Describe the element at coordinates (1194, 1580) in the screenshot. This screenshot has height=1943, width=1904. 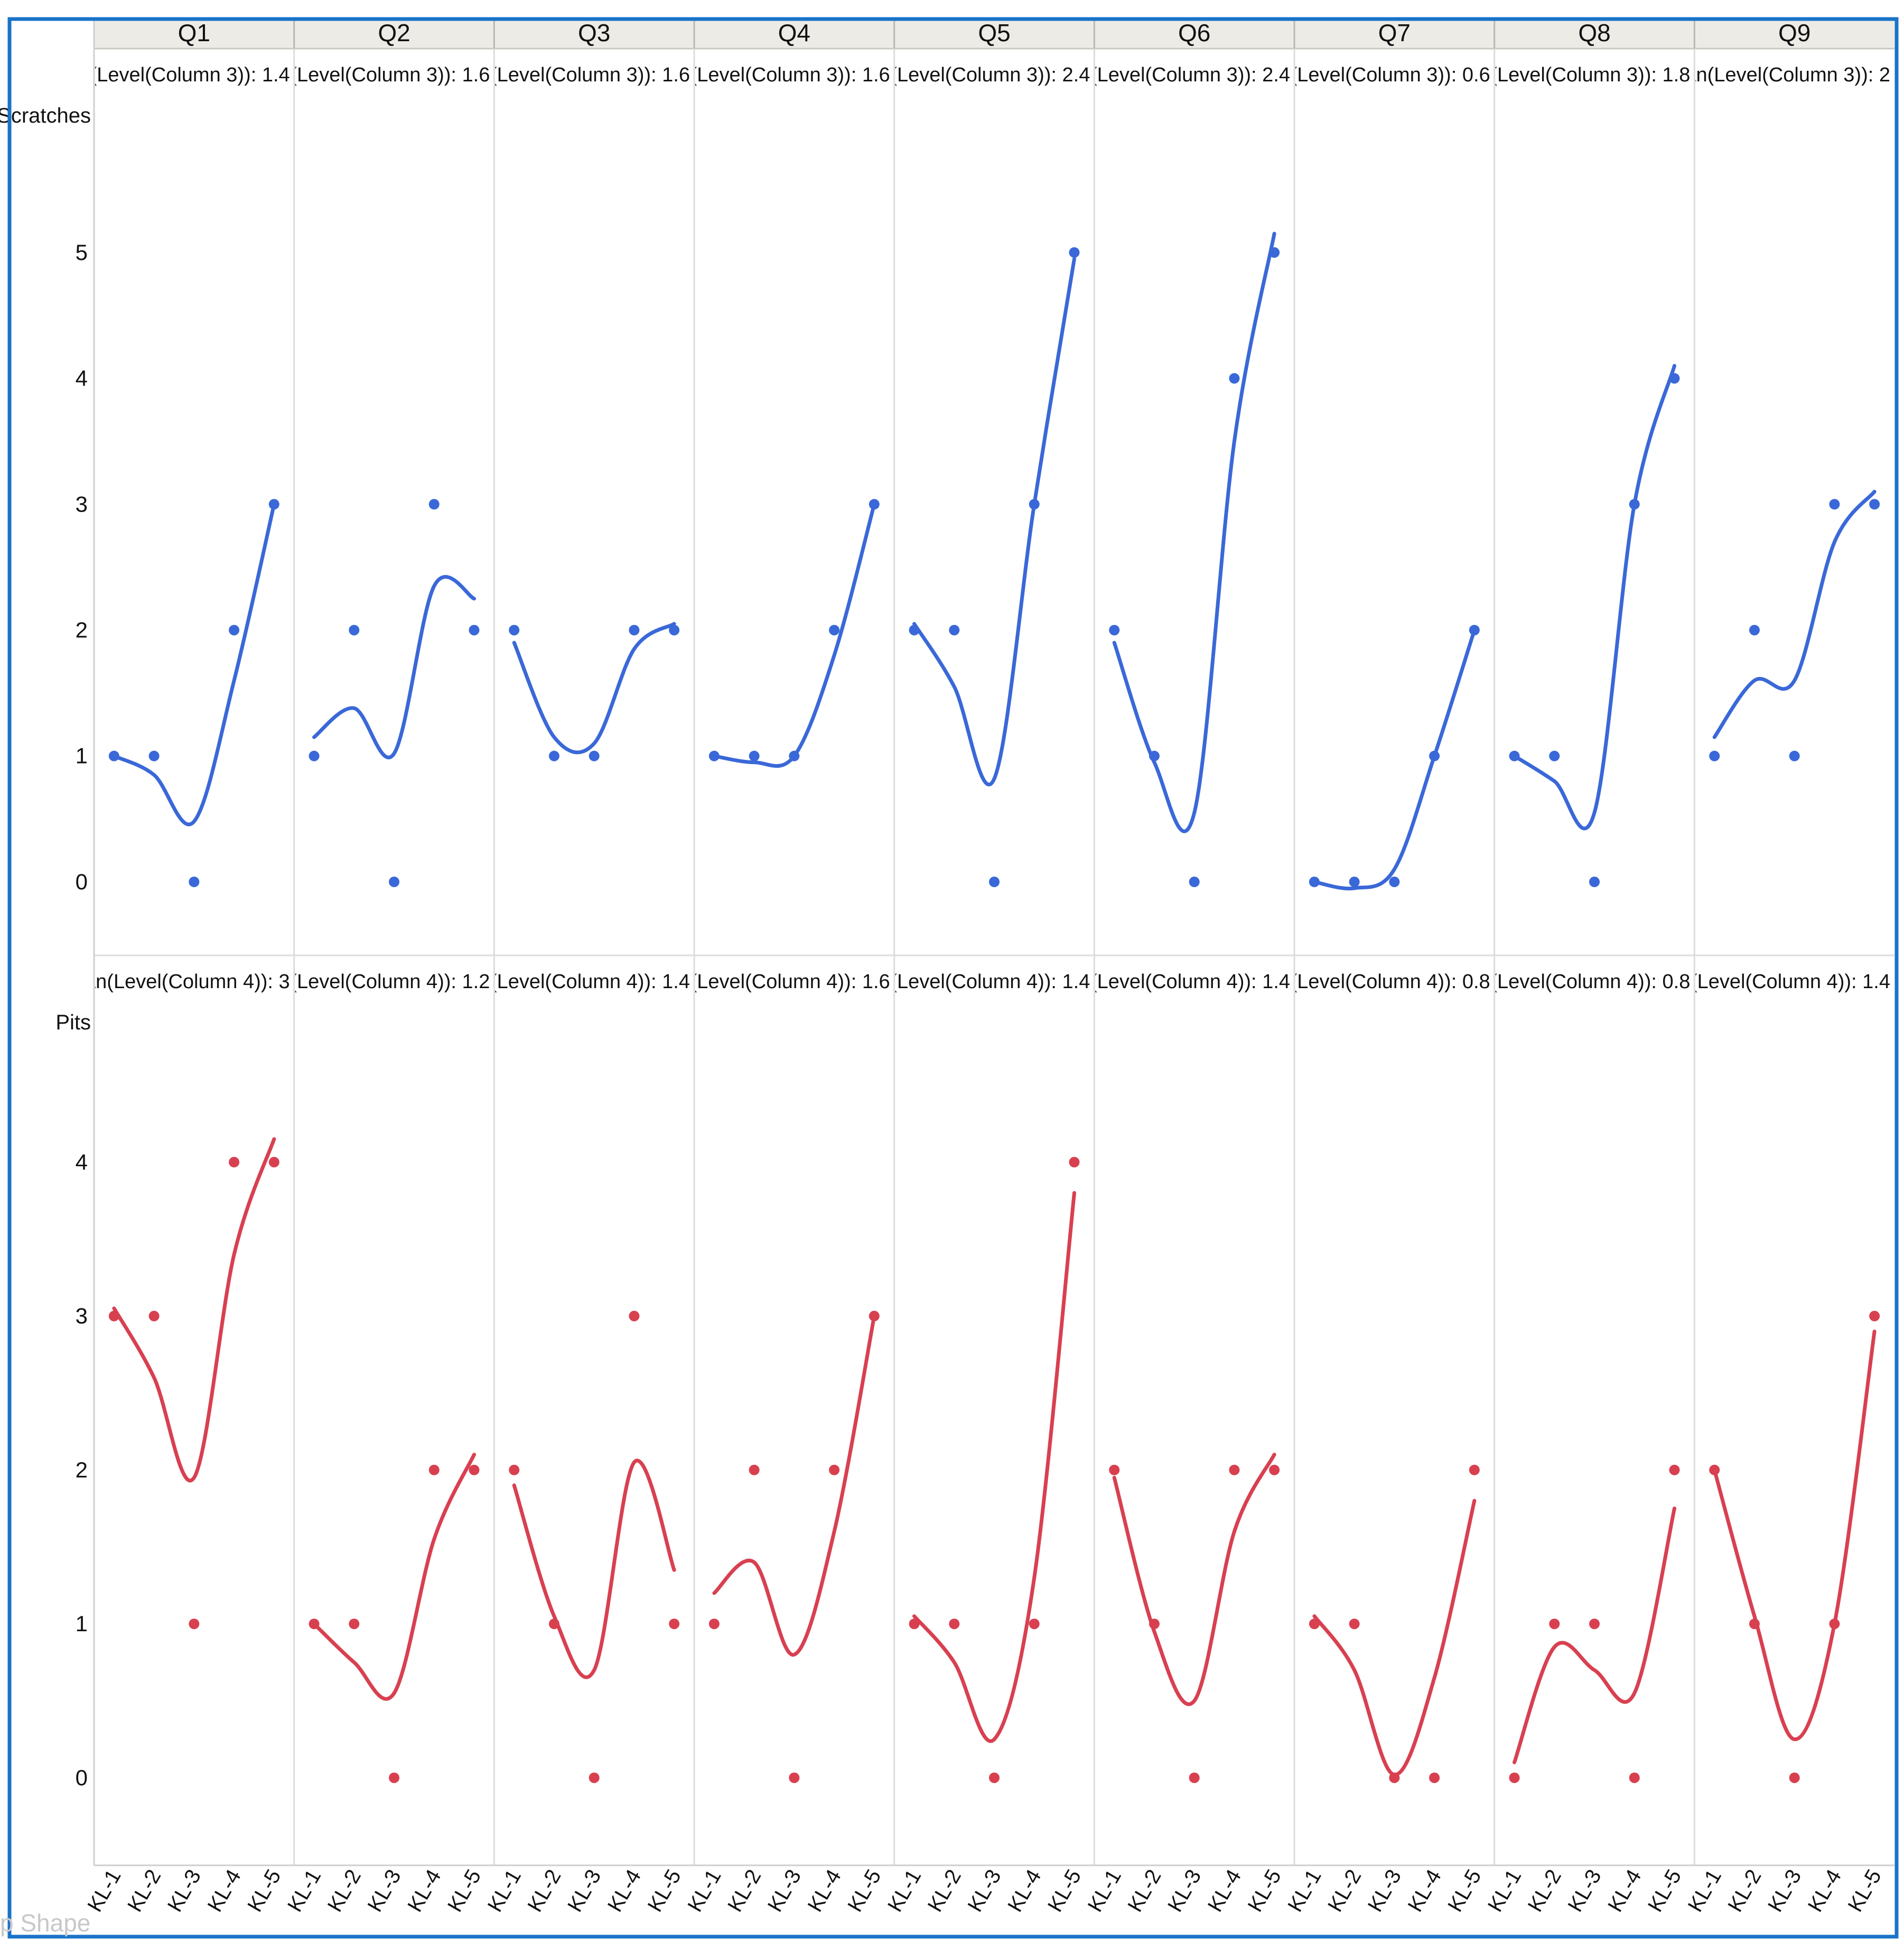
I see `trend-curve-pits-q6` at that location.